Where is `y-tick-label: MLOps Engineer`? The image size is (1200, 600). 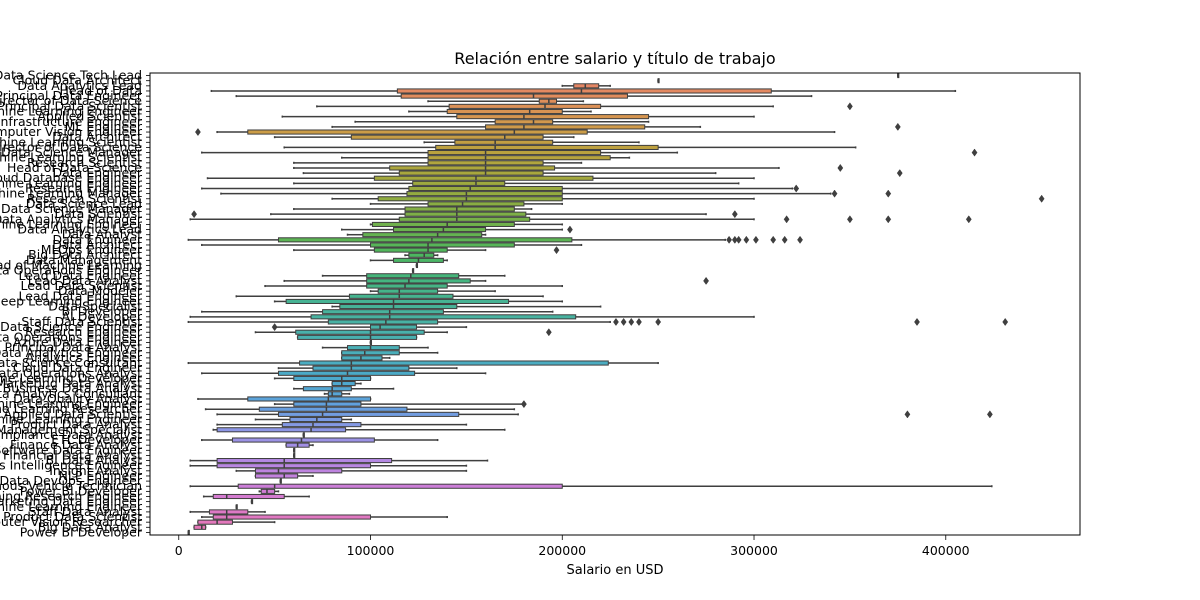
y-tick-label: MLOps Engineer is located at coordinates (92, 249).